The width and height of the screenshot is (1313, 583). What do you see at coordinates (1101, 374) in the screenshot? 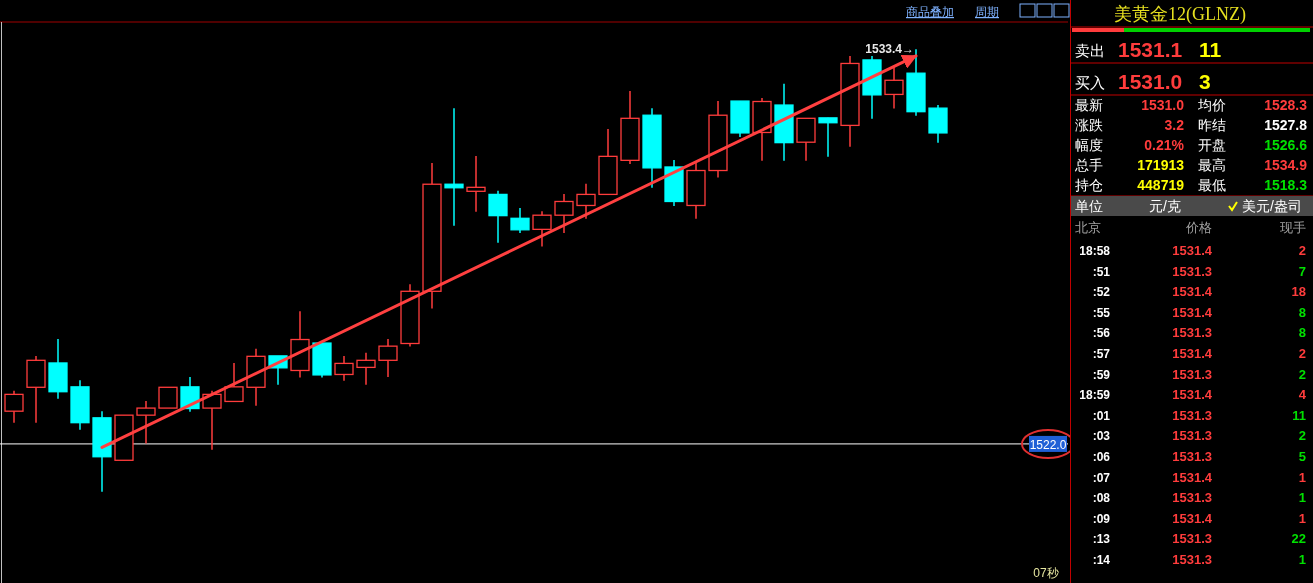
I see `text: :59` at bounding box center [1101, 374].